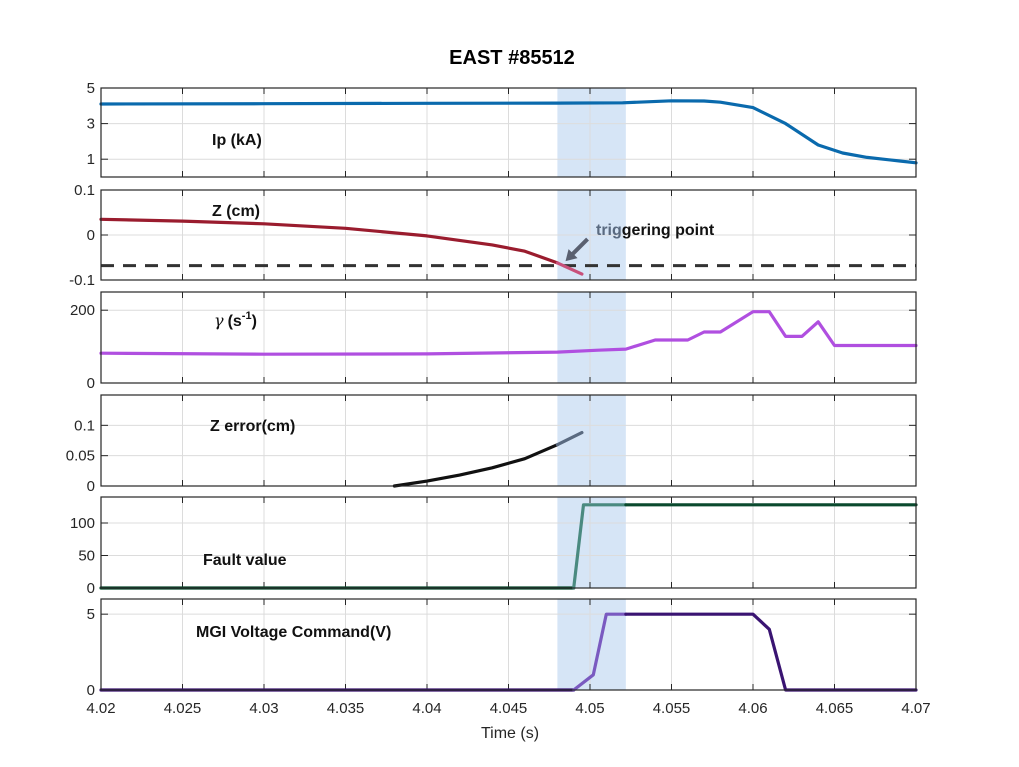  Describe the element at coordinates (91, 124) in the screenshot. I see `y-tick-label: 3` at that location.